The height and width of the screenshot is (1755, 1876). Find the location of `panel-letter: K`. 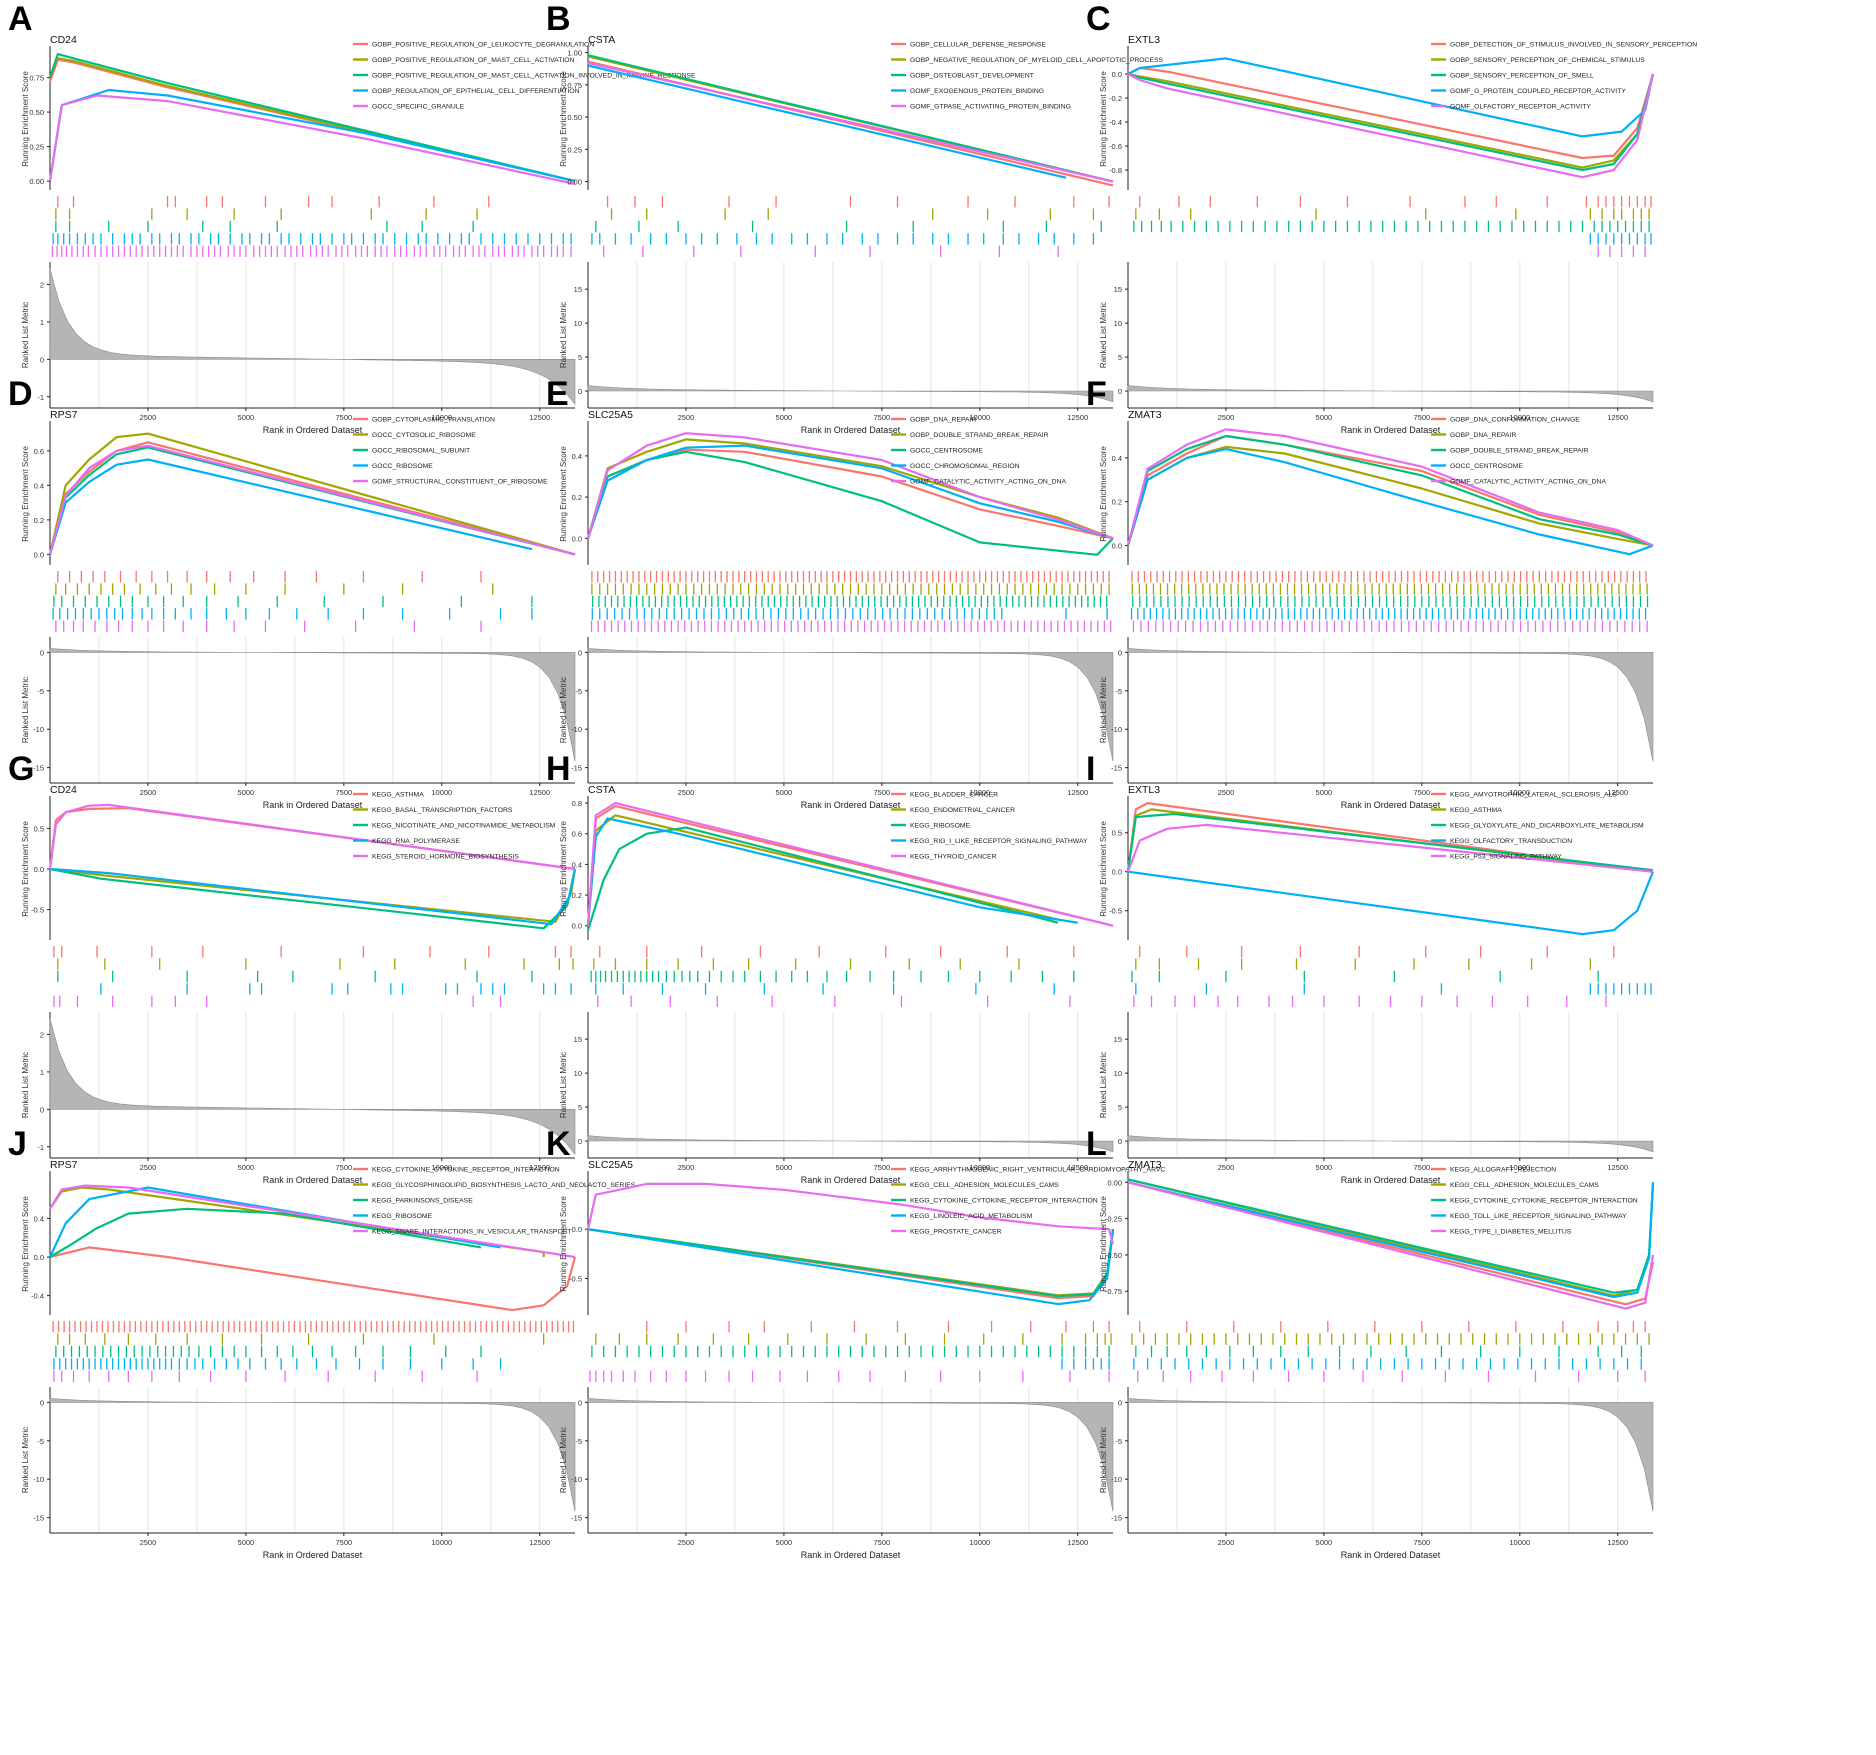

panel-letter: K is located at coordinates (558, 1144).